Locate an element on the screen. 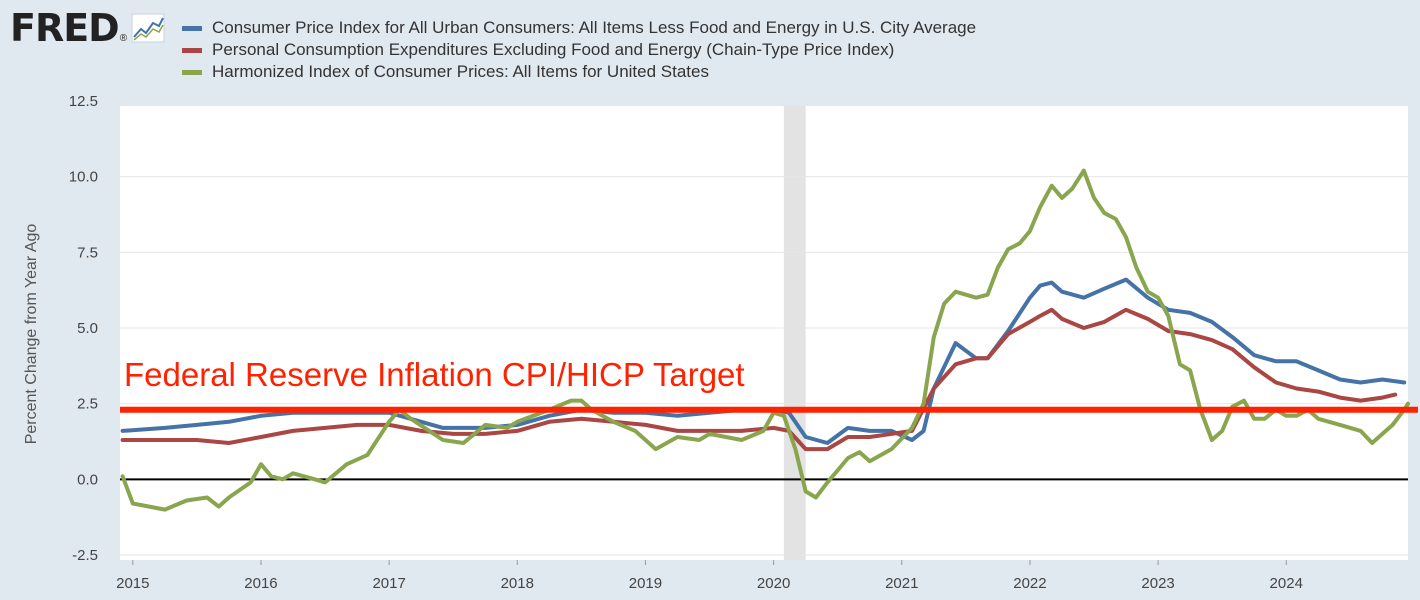  fred-logo: FRED ® is located at coordinates (87, 28).